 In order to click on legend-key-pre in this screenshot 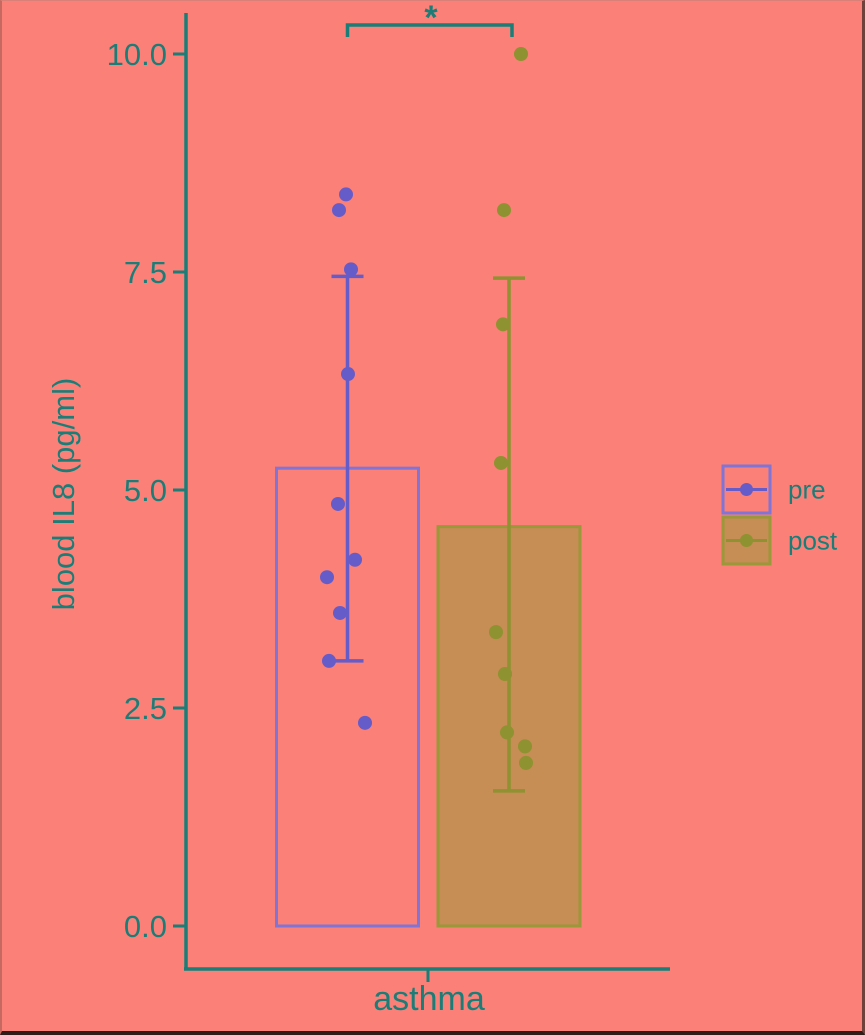, I will do `click(746, 489)`.